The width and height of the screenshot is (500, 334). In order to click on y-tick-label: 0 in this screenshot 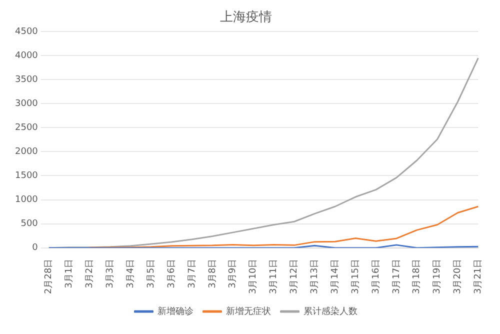, I will do `click(35, 248)`.